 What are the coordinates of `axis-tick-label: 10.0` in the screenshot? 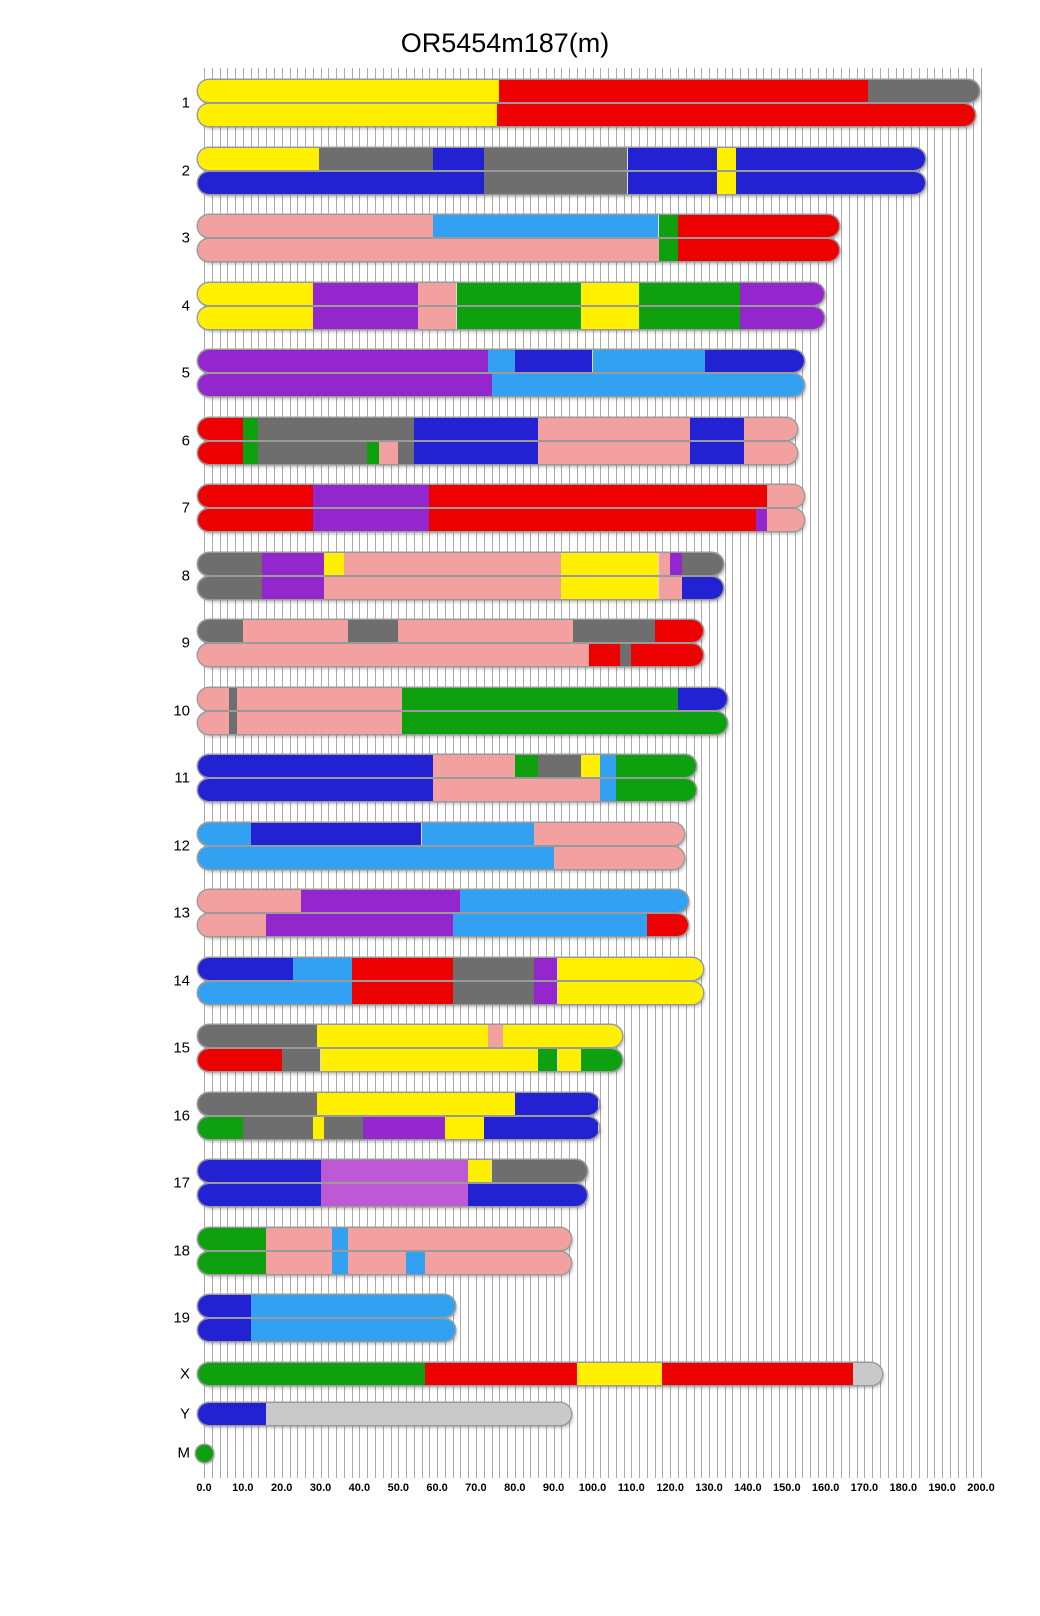 It's located at (243, 1488).